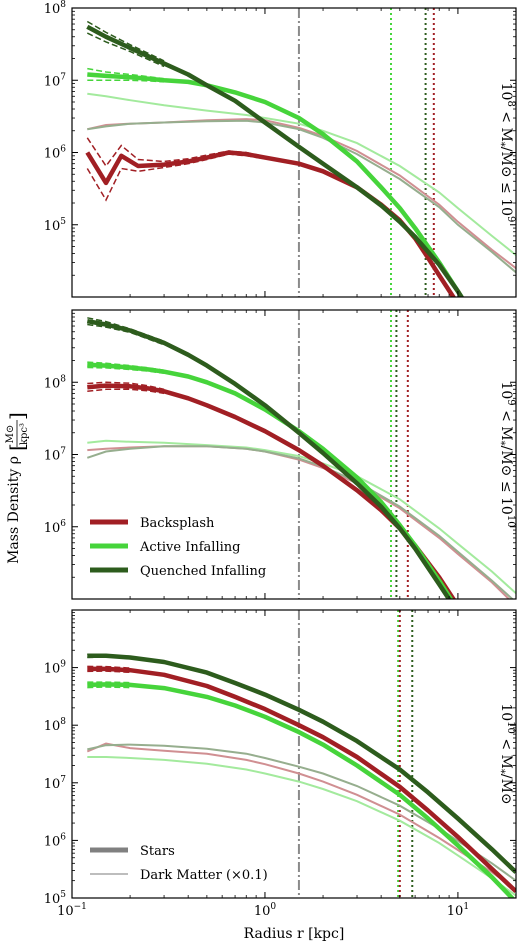 The height and width of the screenshot is (947, 520). I want to click on x-axis-label: Radius r [kpc], so click(294, 934).